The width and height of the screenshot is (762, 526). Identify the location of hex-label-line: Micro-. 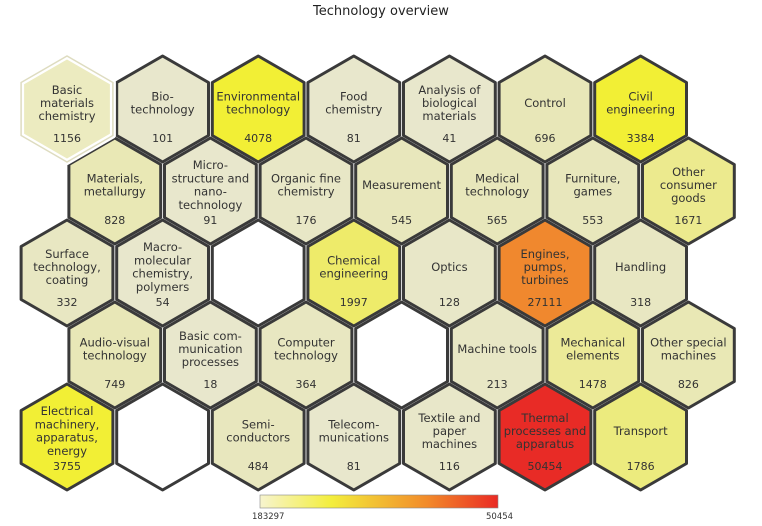
(210, 165).